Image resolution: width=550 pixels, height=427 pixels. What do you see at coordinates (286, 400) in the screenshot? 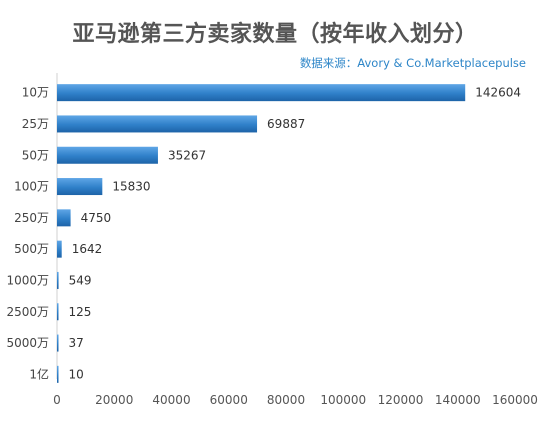
I see `x-tick-label: 80000` at bounding box center [286, 400].